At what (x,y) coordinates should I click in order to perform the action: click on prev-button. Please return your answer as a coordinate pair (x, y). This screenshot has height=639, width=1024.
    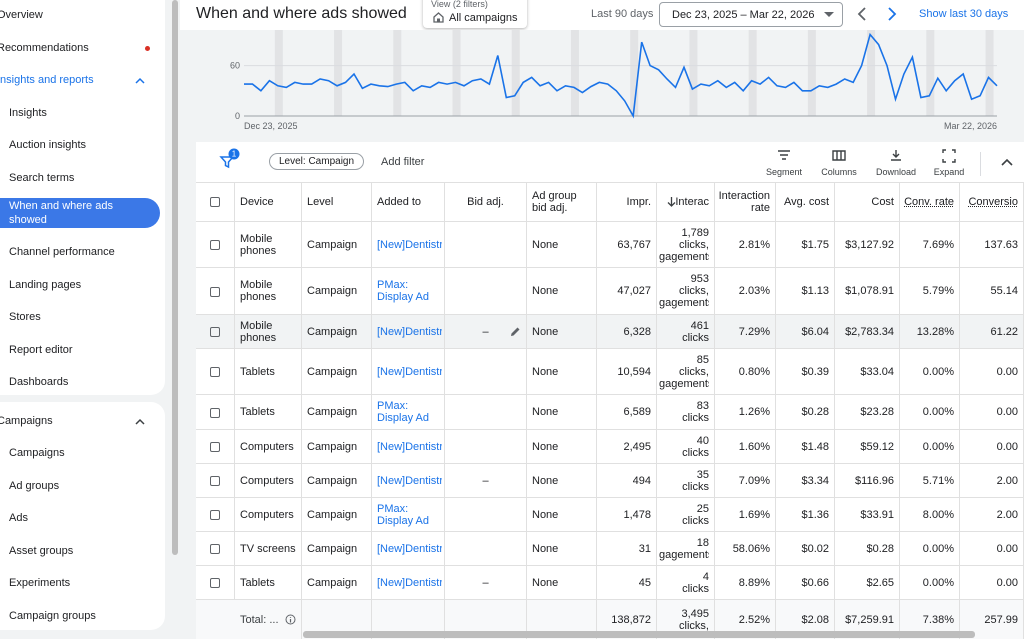
    Looking at the image, I should click on (862, 14).